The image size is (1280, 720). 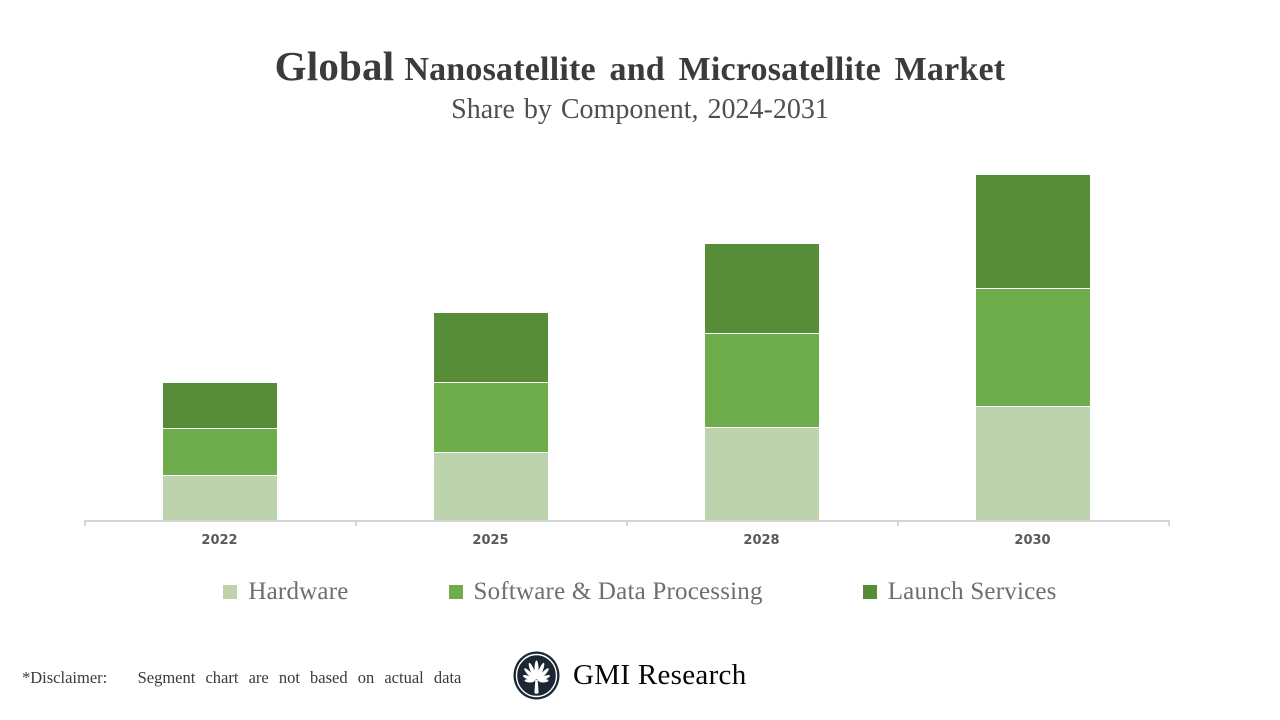 I want to click on brand: GMI Research, so click(x=630, y=675).